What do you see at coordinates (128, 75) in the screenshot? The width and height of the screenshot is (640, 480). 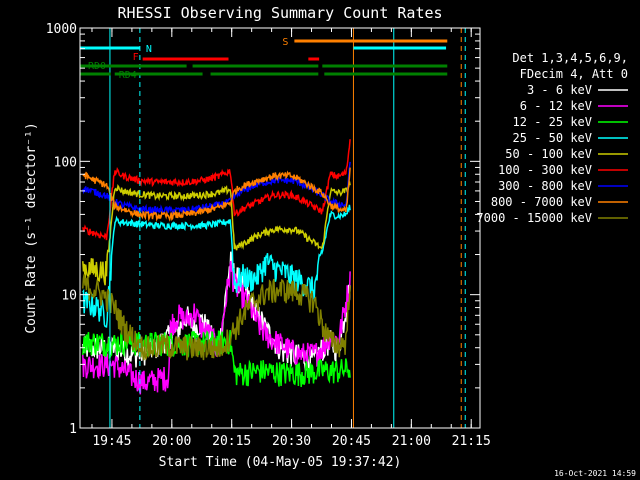 I see `state-label-rd4: RD4` at bounding box center [128, 75].